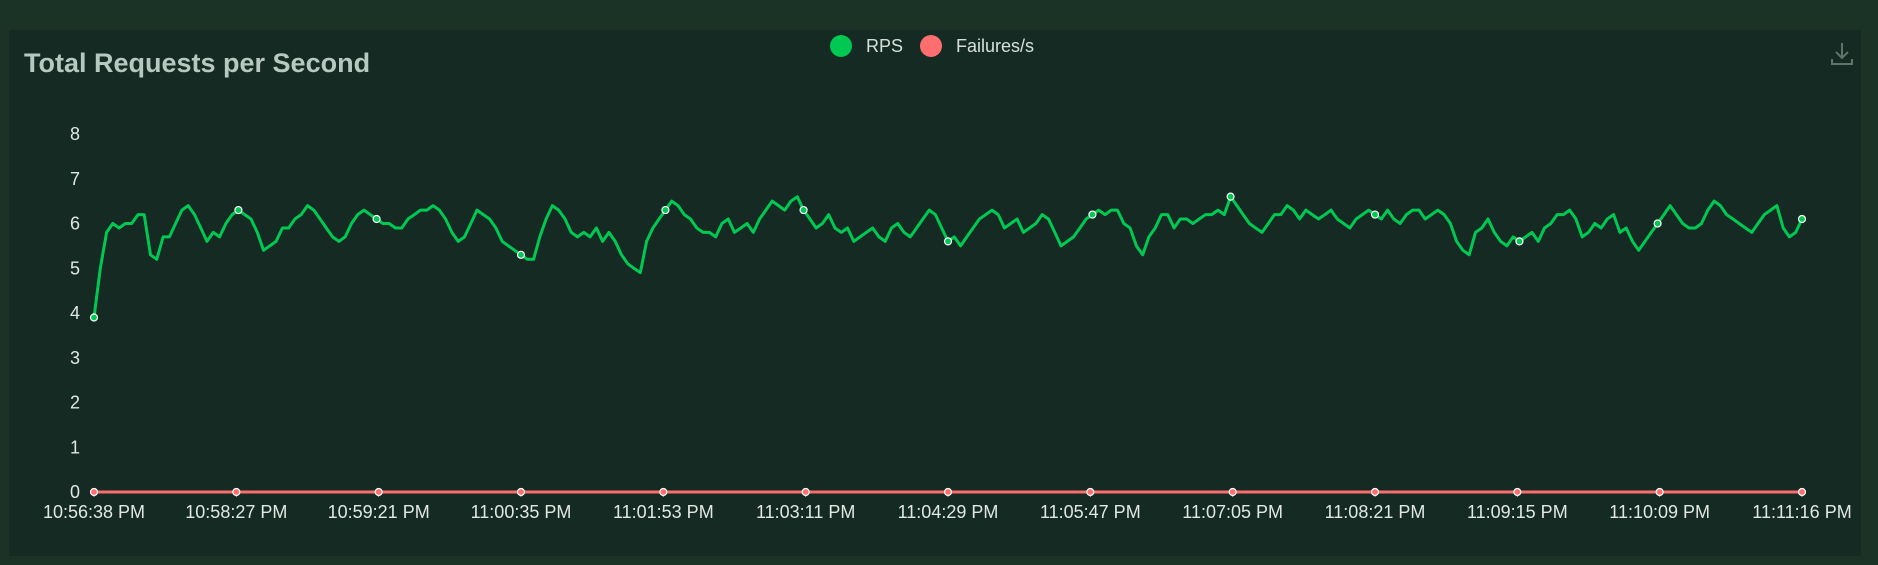 This screenshot has height=565, width=1878. I want to click on x-tick-label: 11:11:16 PM, so click(1801, 512).